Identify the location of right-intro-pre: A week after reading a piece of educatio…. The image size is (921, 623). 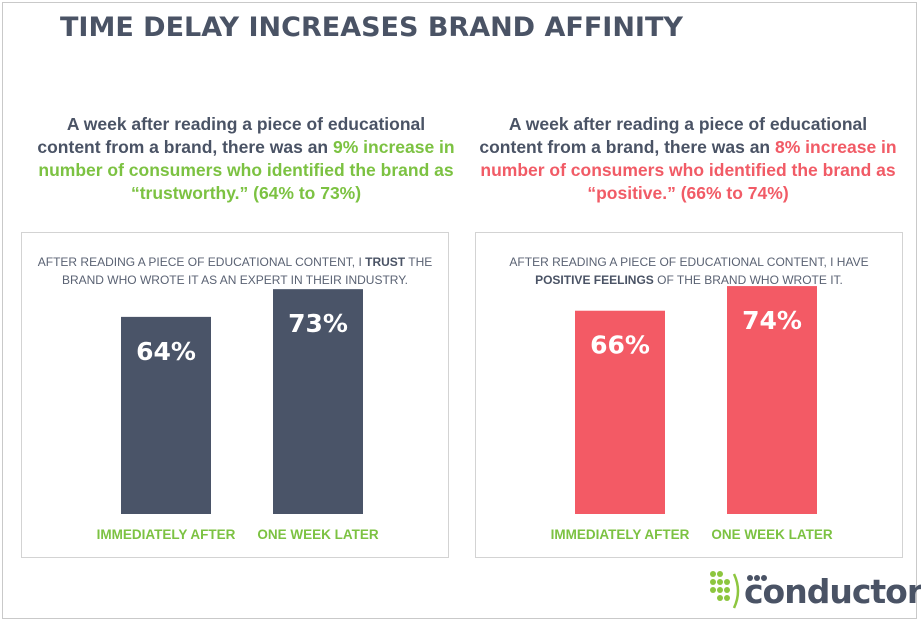
(673, 135).